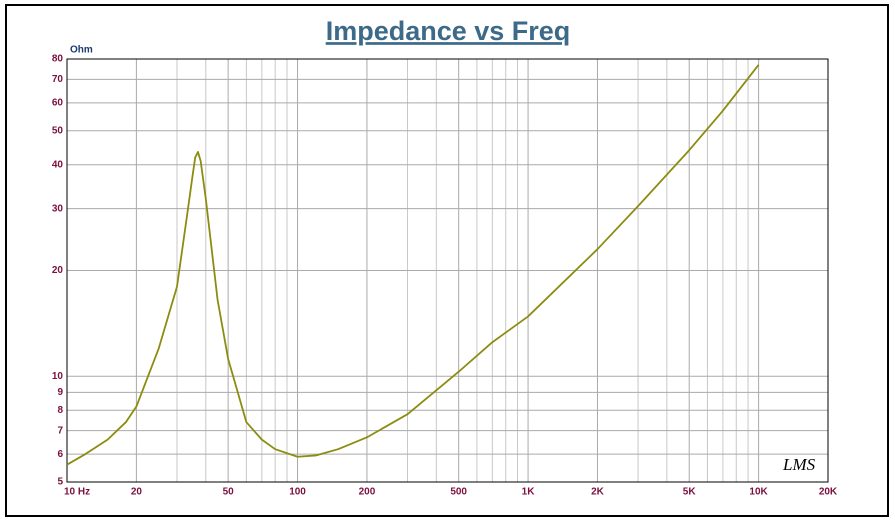  Describe the element at coordinates (60, 392) in the screenshot. I see `y-tick-label: 9` at that location.